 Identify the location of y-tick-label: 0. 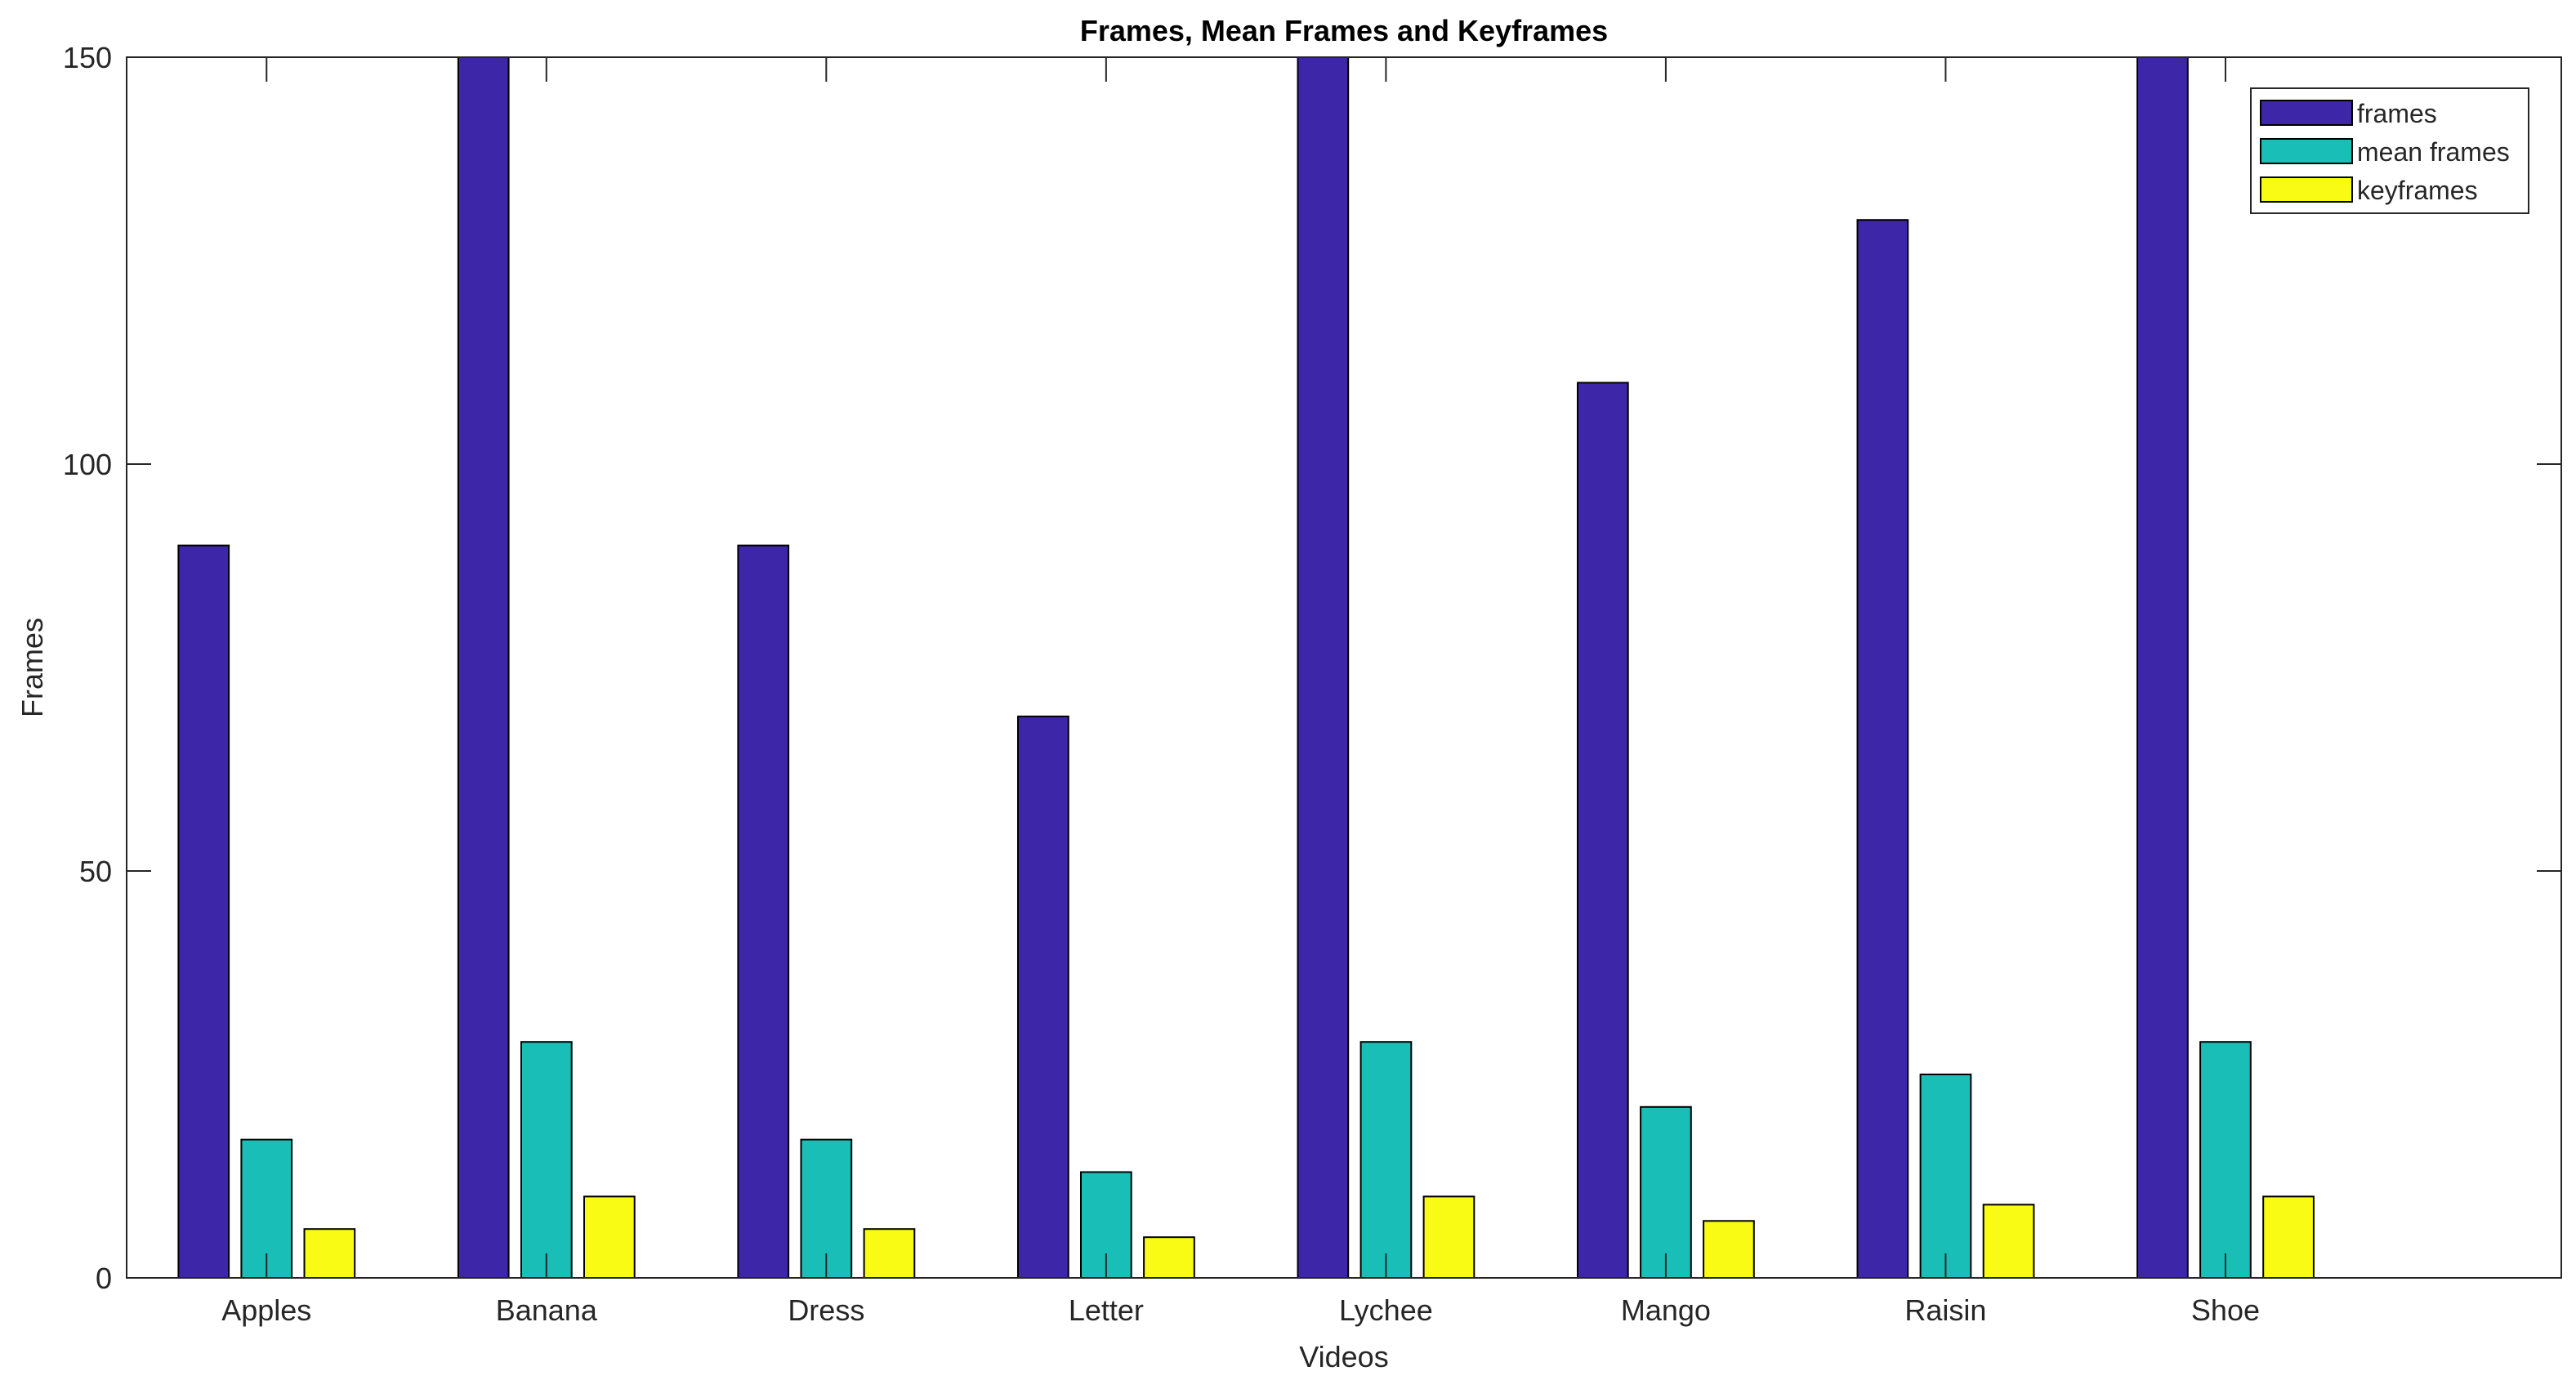
(104, 1278).